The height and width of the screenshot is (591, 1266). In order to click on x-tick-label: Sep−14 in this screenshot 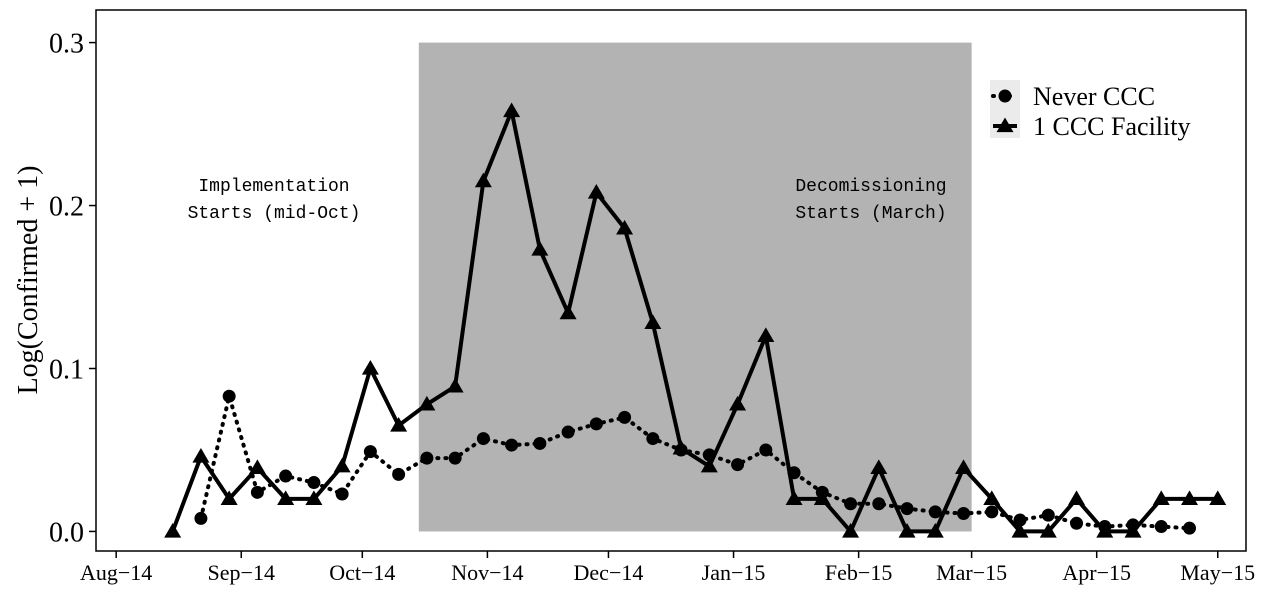, I will do `click(241, 572)`.